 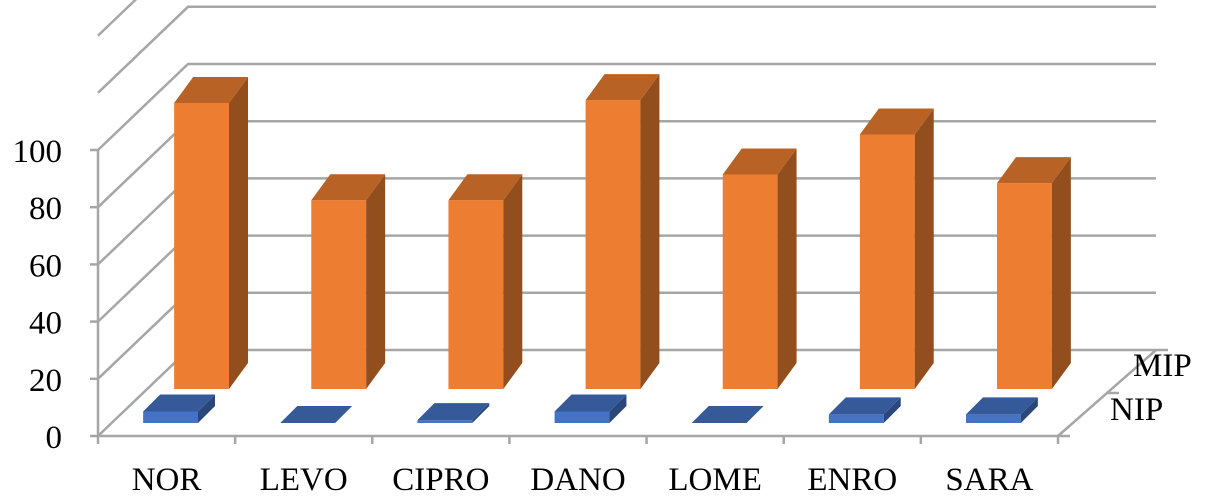 I want to click on depth-label-nip: NIP, so click(x=1136, y=410).